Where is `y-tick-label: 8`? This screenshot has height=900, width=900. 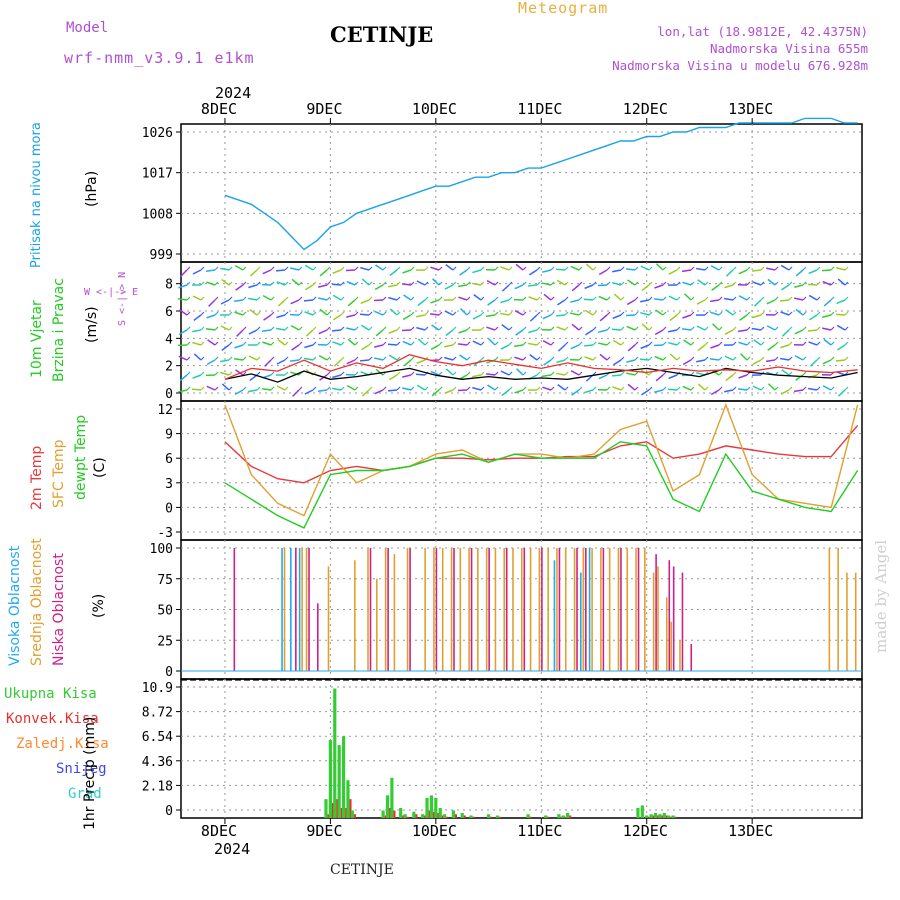 y-tick-label: 8 is located at coordinates (169, 285).